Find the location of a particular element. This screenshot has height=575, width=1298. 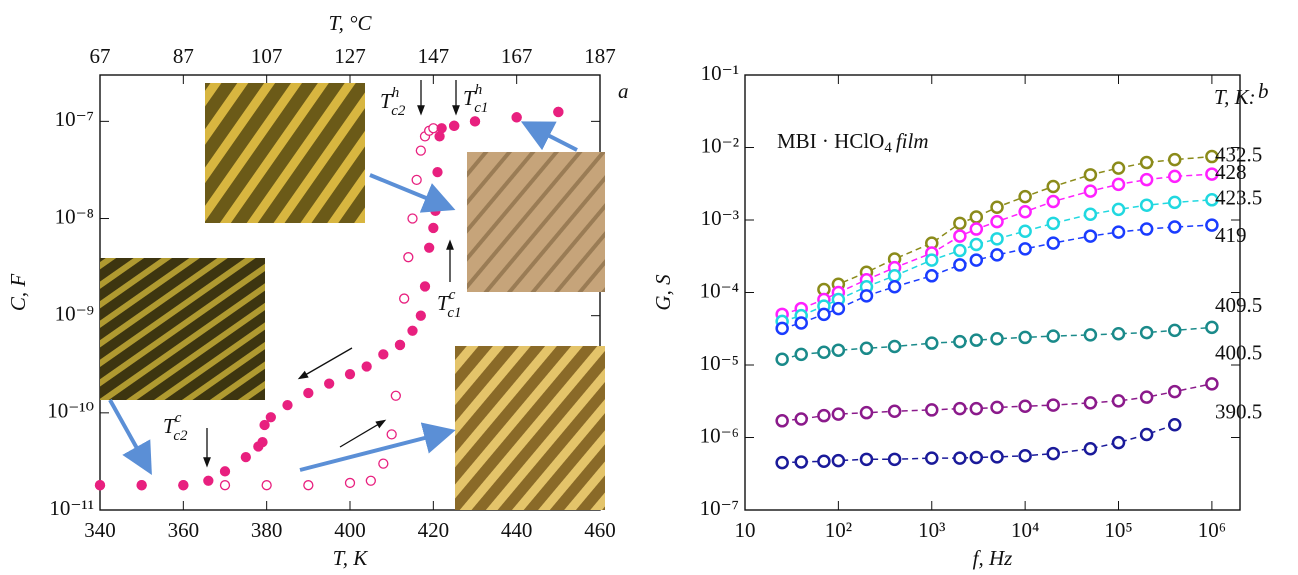

x-tick-label: 10⁴ is located at coordinates (1025, 530).